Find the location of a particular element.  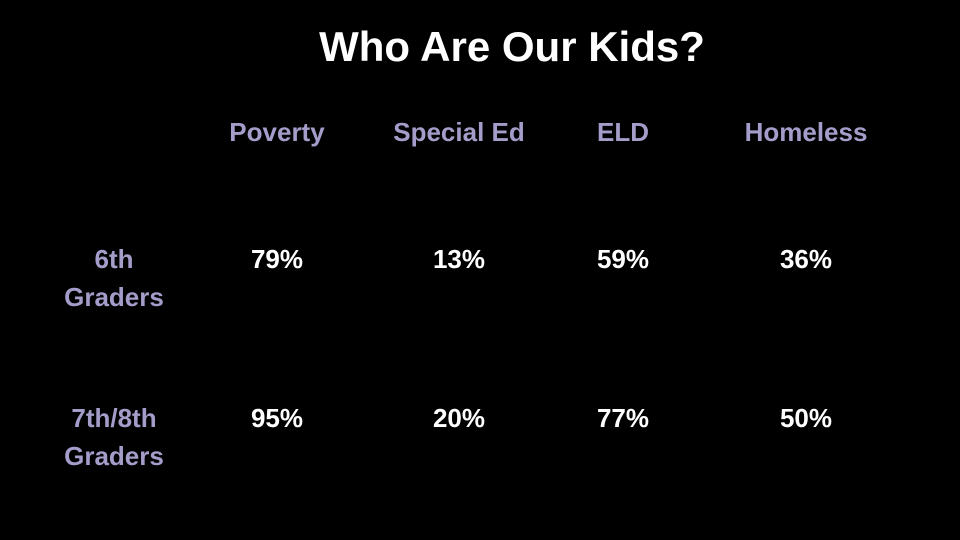

row-label: 7th/8th Graders is located at coordinates (114, 437).